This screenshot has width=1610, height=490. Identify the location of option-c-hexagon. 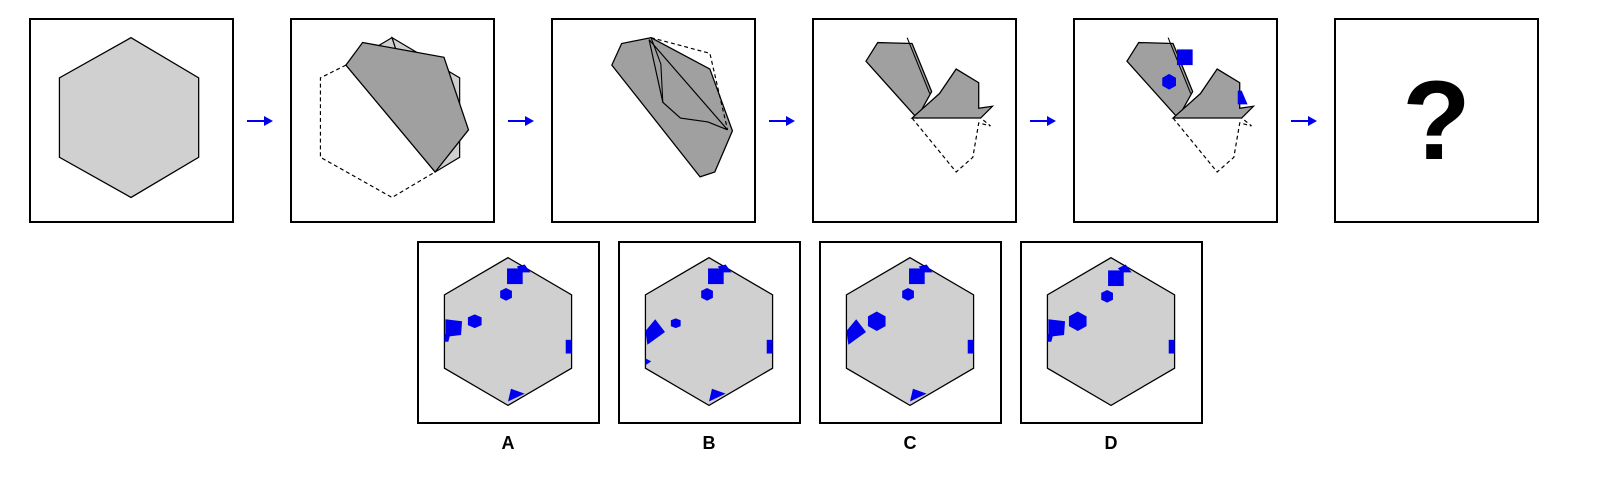
(910, 331).